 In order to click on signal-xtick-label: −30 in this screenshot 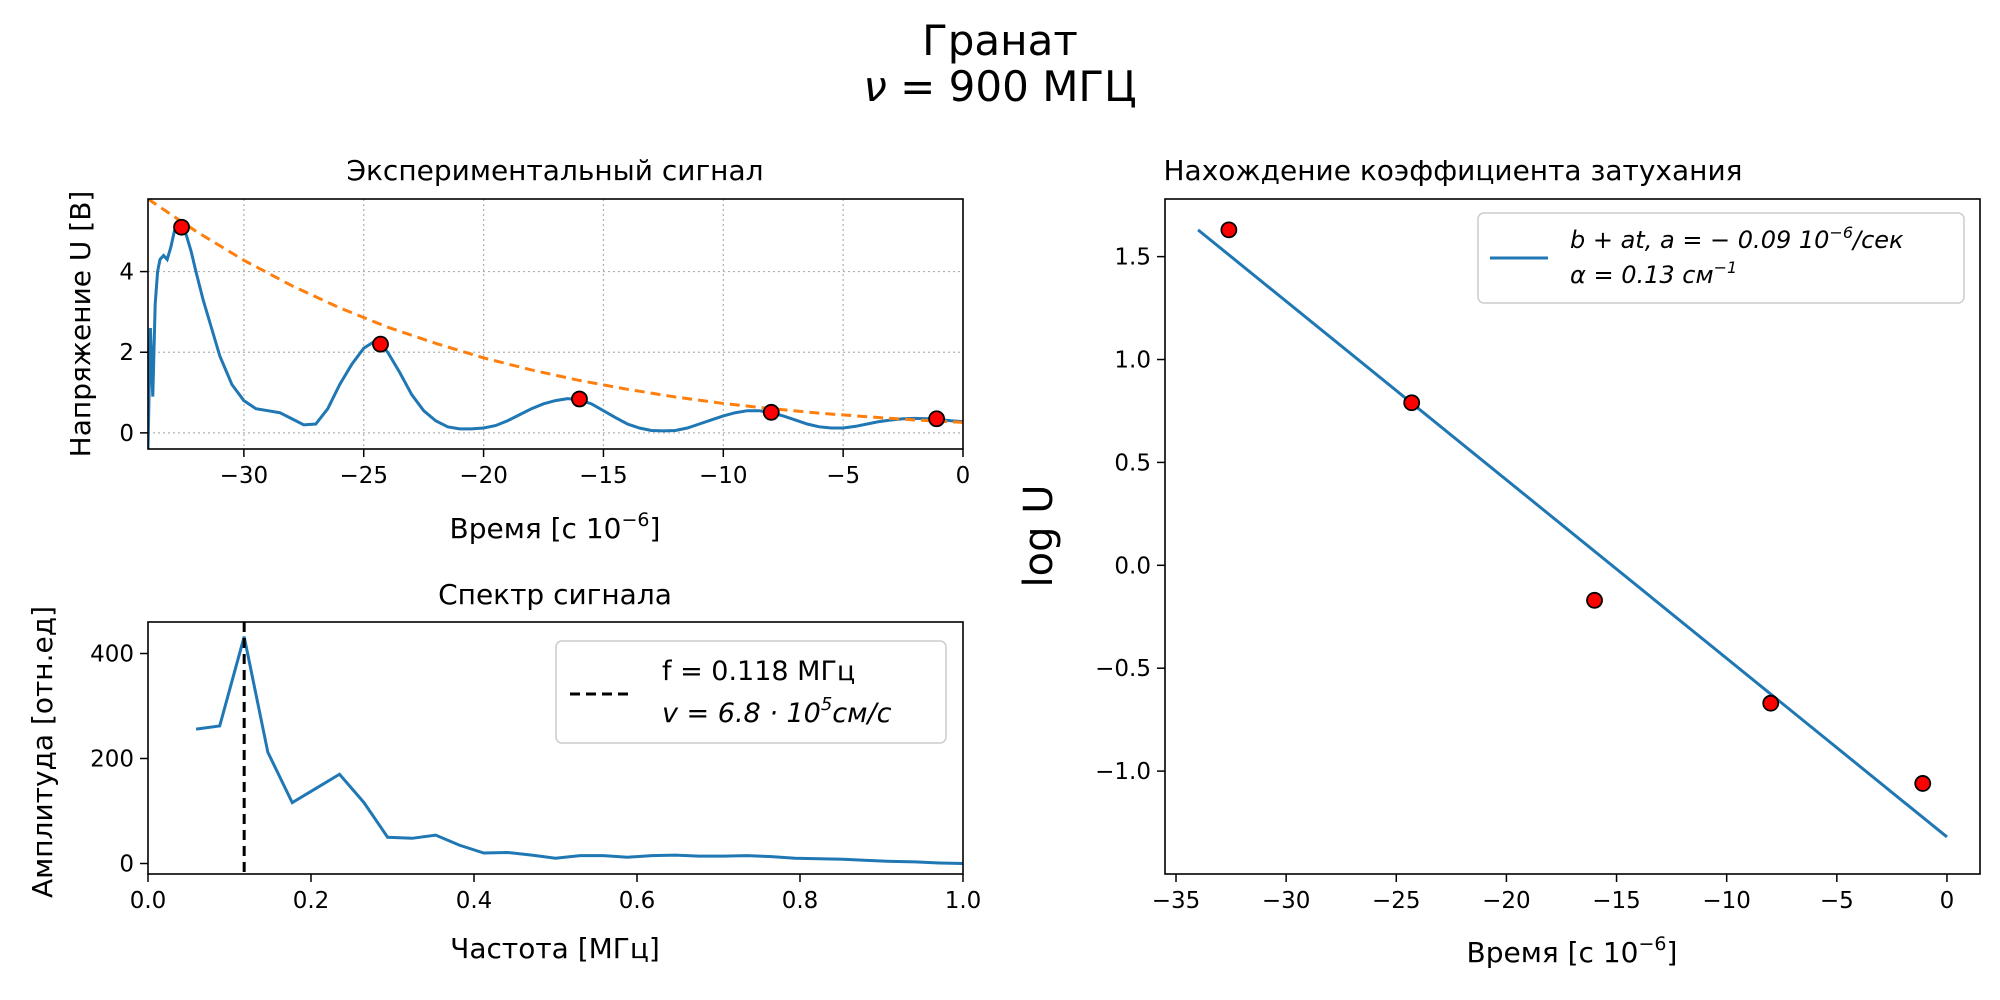, I will do `click(244, 476)`.